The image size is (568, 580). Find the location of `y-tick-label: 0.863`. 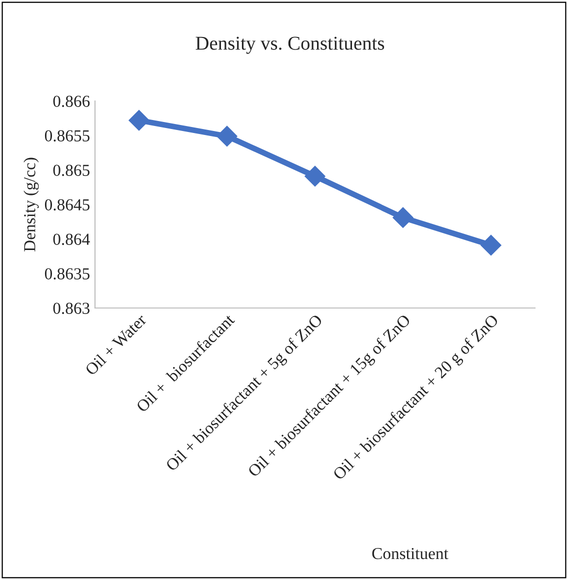

y-tick-label: 0.863 is located at coordinates (71, 308).